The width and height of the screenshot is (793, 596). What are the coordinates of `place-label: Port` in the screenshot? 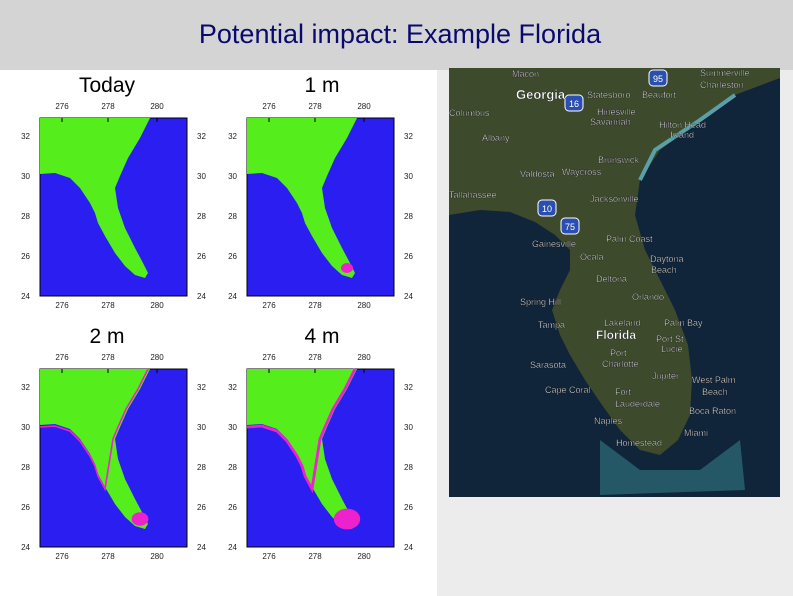 It's located at (618, 353).